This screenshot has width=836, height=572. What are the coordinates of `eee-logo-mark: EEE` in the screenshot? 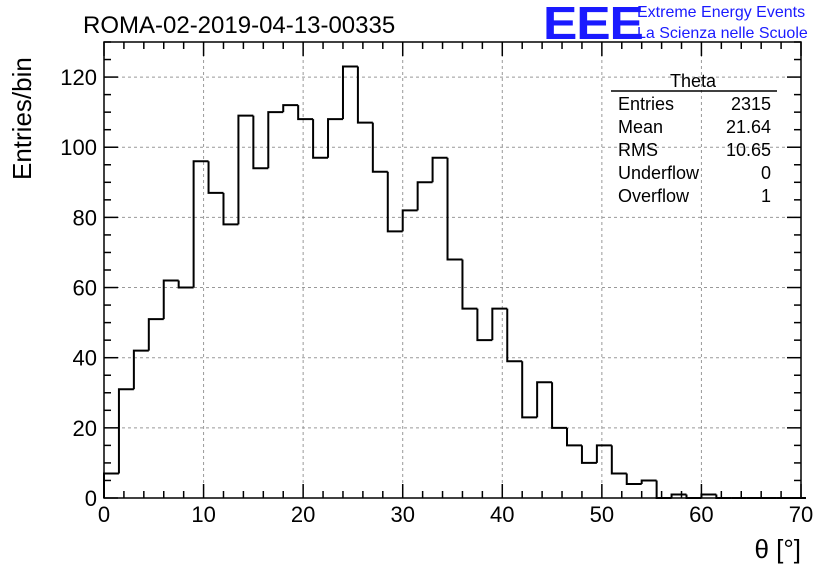 It's located at (593, 24).